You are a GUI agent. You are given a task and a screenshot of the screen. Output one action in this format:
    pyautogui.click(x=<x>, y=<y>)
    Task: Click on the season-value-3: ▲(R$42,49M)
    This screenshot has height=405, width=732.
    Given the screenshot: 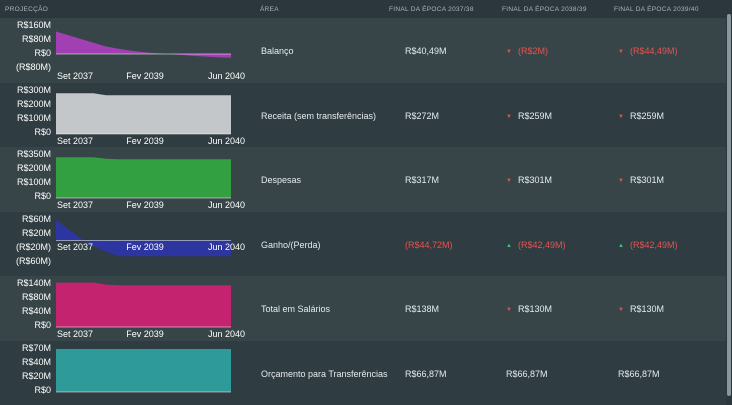 What is the action you would take?
    pyautogui.click(x=648, y=245)
    